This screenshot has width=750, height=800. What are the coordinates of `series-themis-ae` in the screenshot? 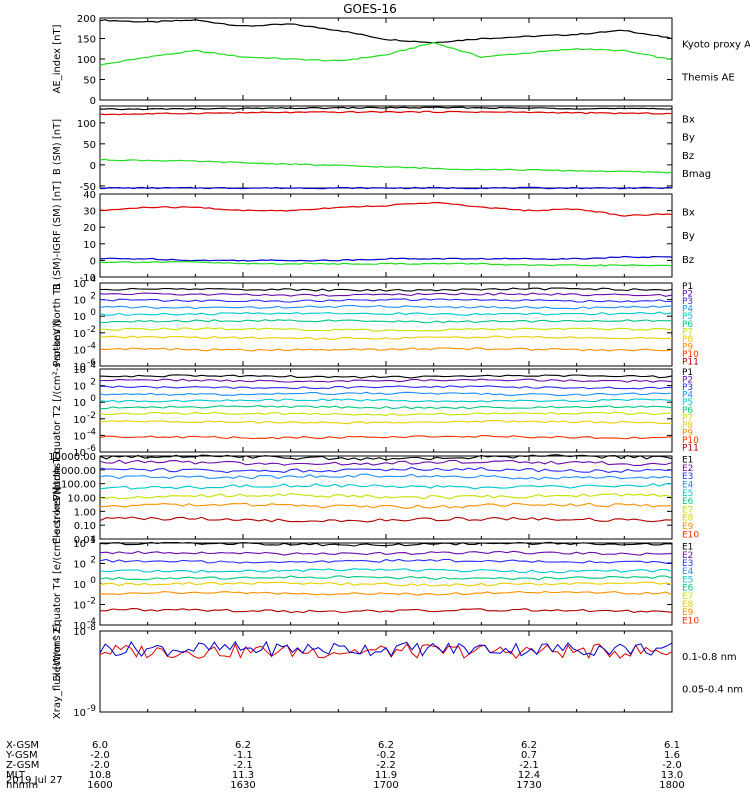 It's located at (386, 31).